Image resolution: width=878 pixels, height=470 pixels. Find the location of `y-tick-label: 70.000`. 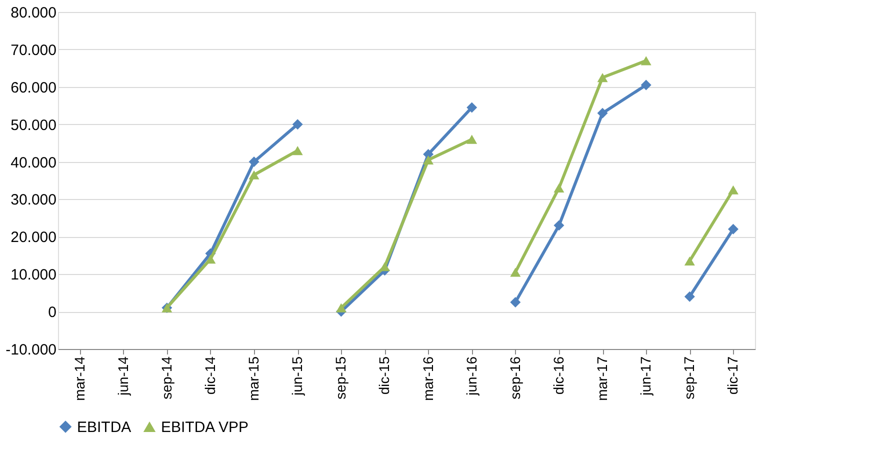

y-tick-label: 70.000 is located at coordinates (33, 50).